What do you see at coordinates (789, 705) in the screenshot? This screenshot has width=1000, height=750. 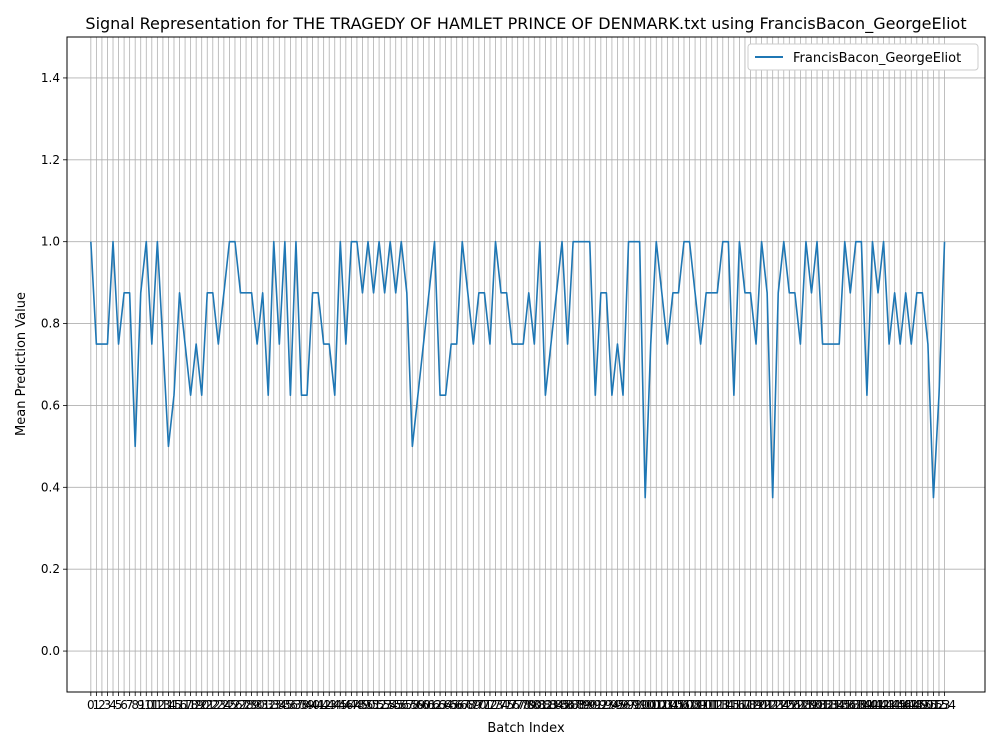 I see `x-tick-label: 126` at bounding box center [789, 705].